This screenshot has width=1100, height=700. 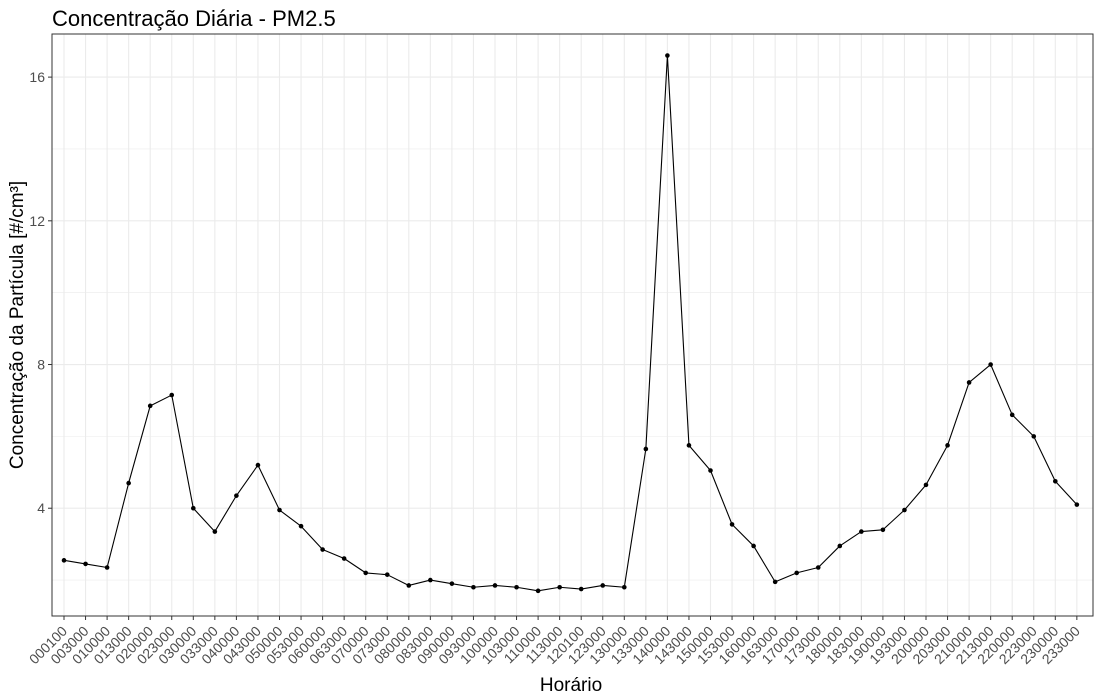 What do you see at coordinates (41, 365) in the screenshot?
I see `y-tick-label: 8` at bounding box center [41, 365].